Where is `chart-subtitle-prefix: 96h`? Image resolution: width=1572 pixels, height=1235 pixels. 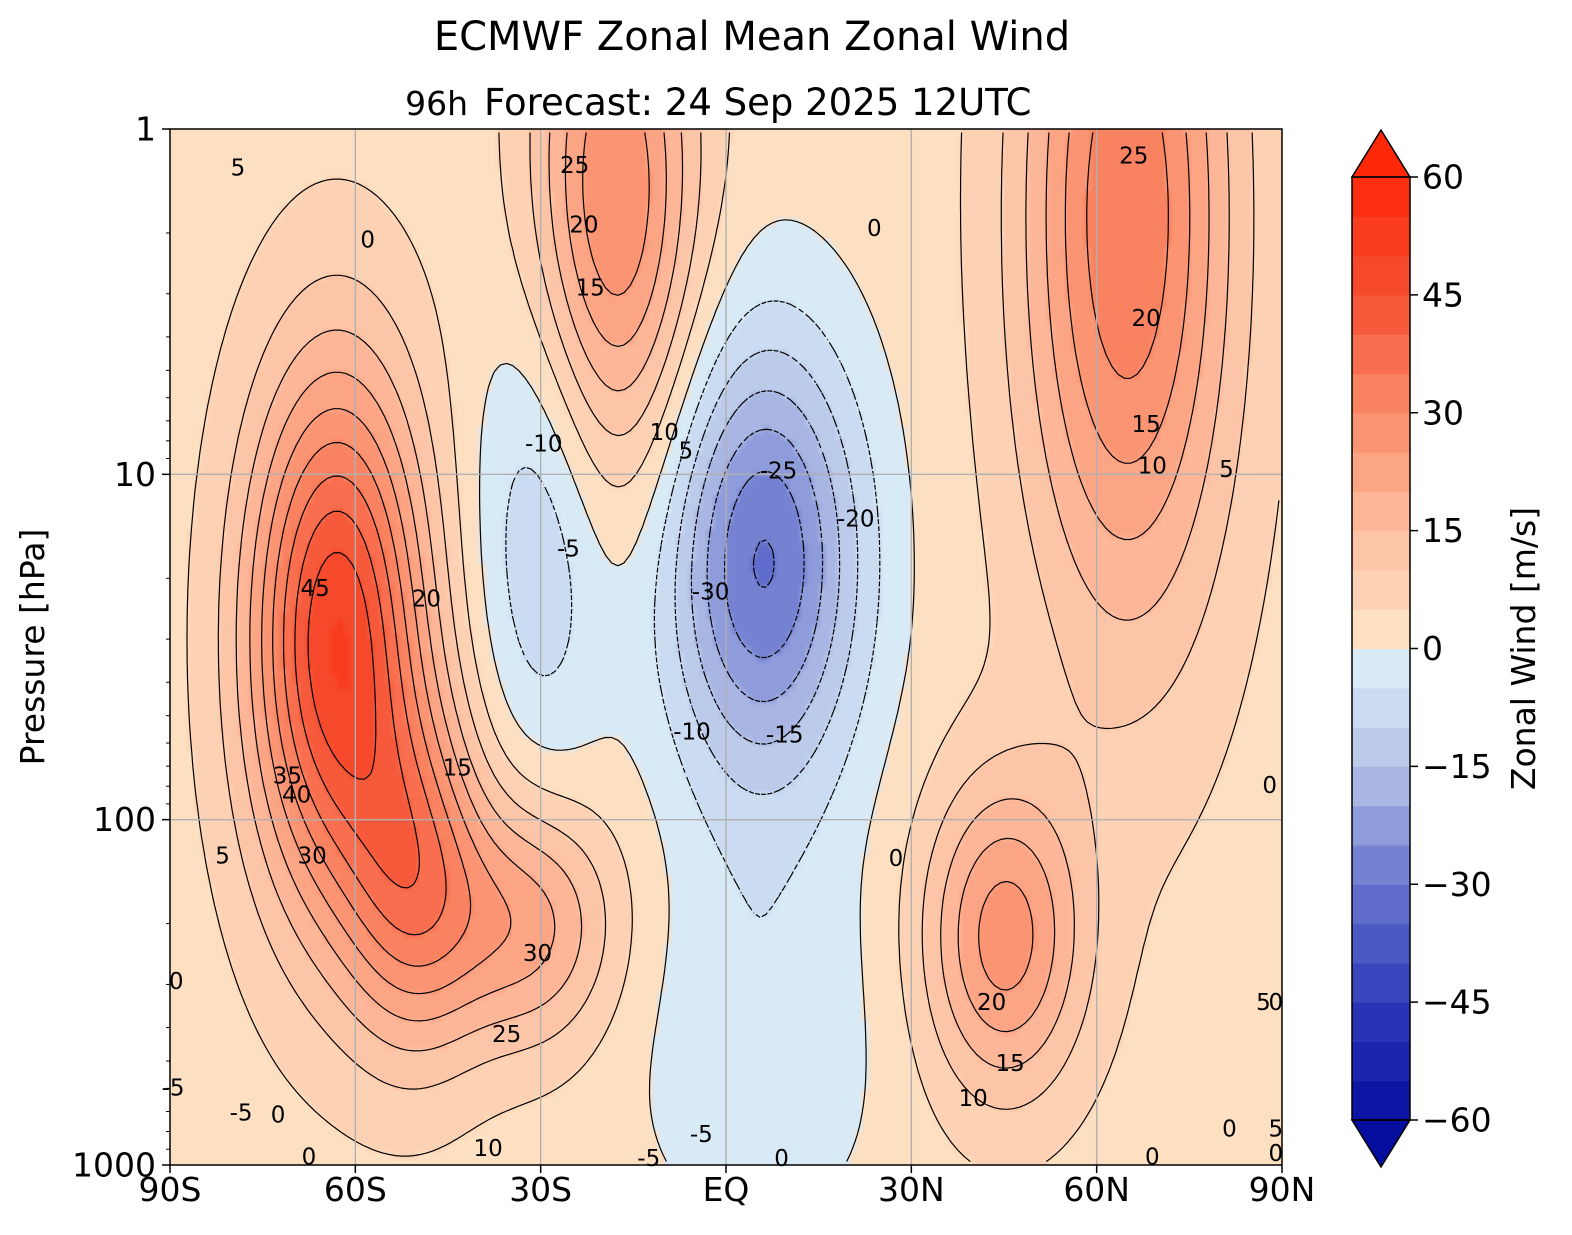 chart-subtitle-prefix: 96h is located at coordinates (436, 103).